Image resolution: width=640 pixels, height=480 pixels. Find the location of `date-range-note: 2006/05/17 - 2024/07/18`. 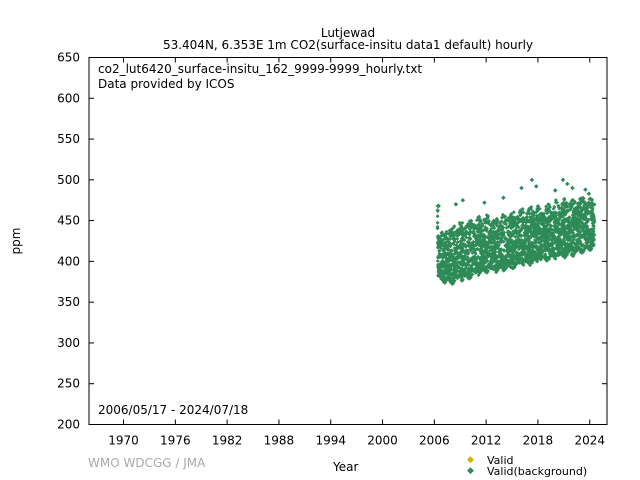

date-range-note: 2006/05/17 - 2024/07/18 is located at coordinates (173, 410).